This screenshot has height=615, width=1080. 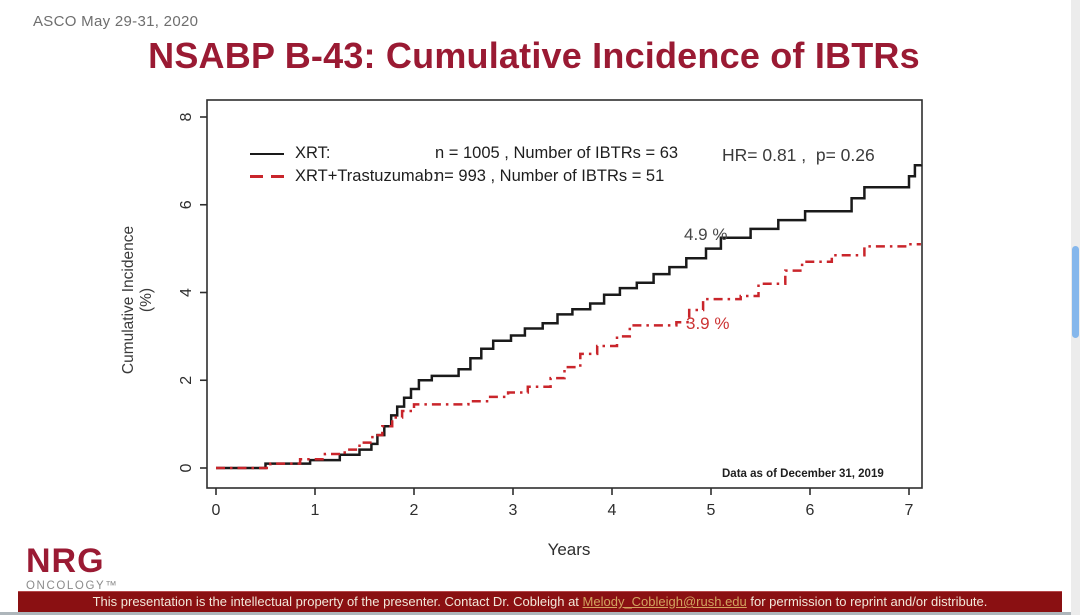 What do you see at coordinates (664, 601) in the screenshot?
I see `email-link: Melody_Cobleigh@rush.edu` at bounding box center [664, 601].